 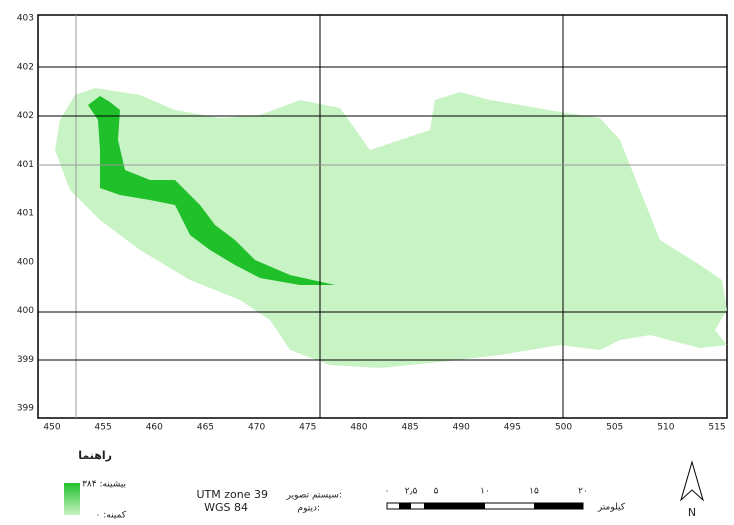 I want to click on x-label: 455, so click(x=103, y=428).